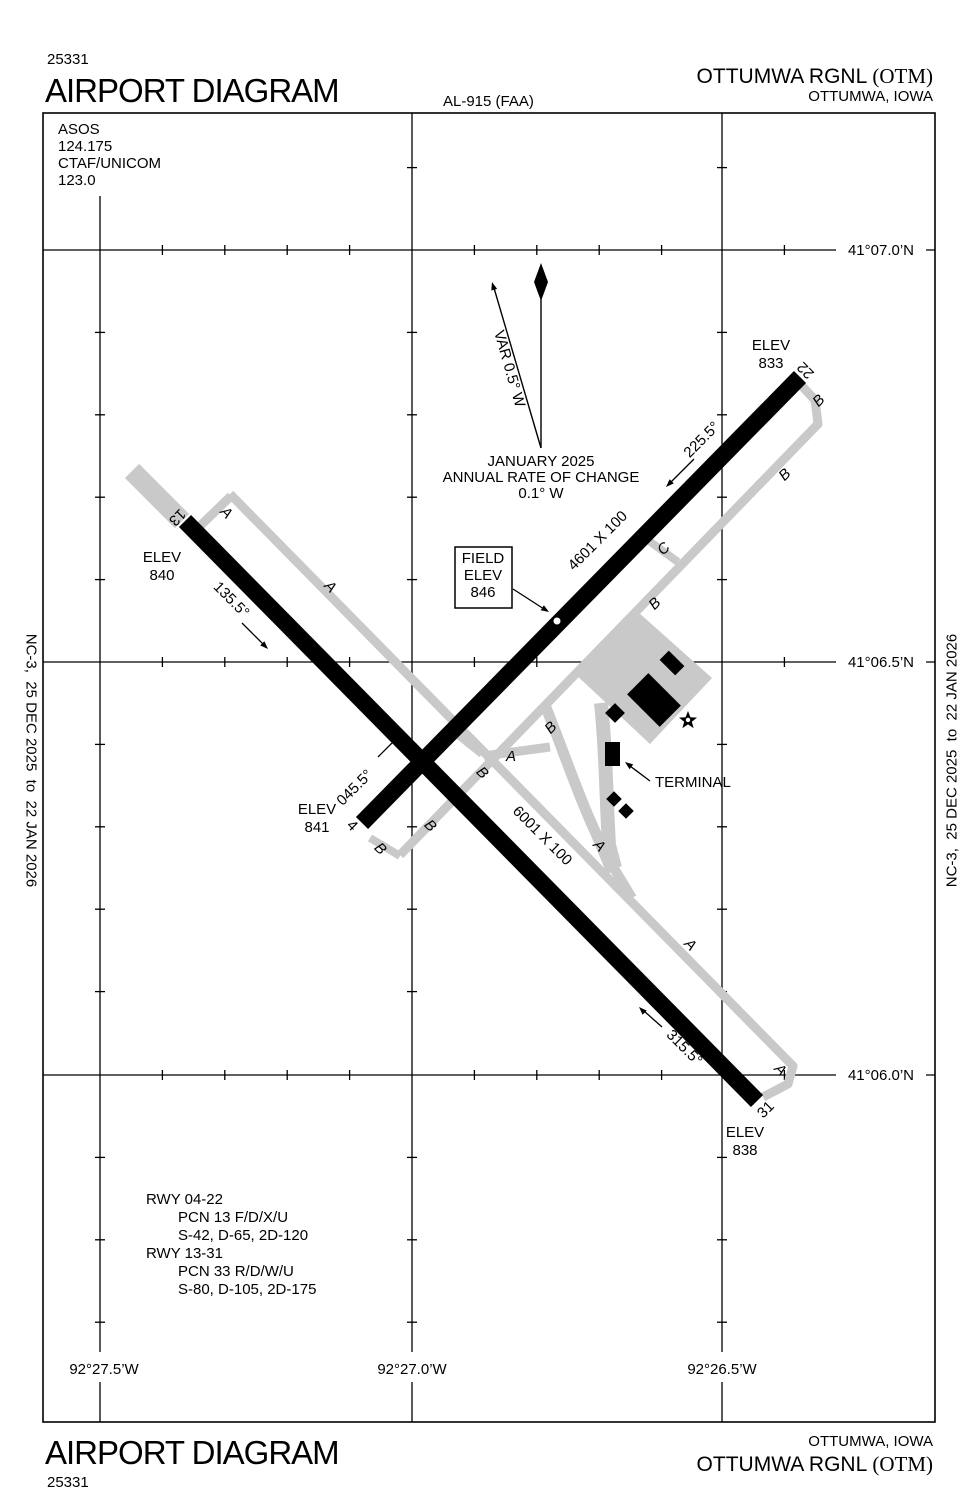 The height and width of the screenshot is (1500, 978). I want to click on longitude-labels: 92°27.5’W 92°27.0’W 92°26.5’W, so click(413, 1367).